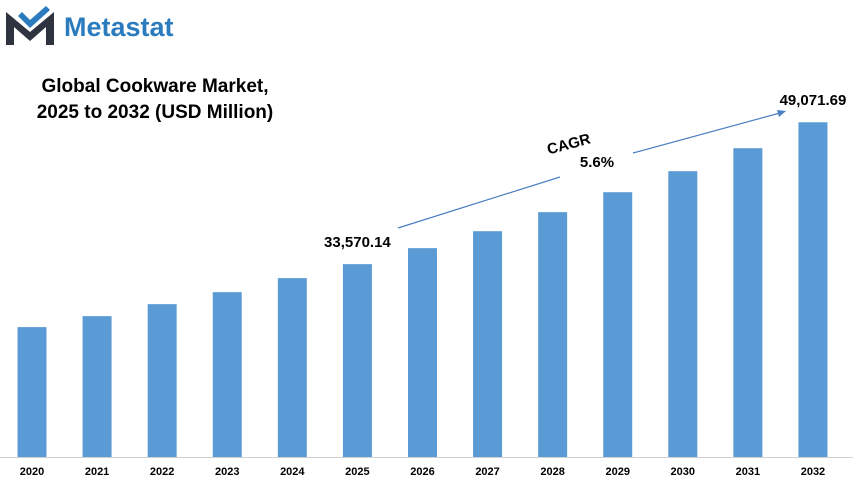  I want to click on x-tick-label: 2020, so click(32, 472).